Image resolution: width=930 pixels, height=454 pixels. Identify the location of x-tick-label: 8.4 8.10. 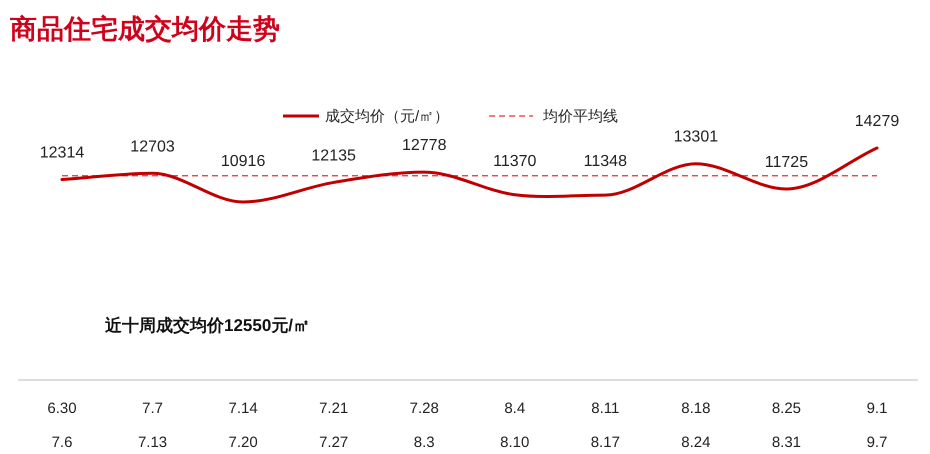
(515, 425).